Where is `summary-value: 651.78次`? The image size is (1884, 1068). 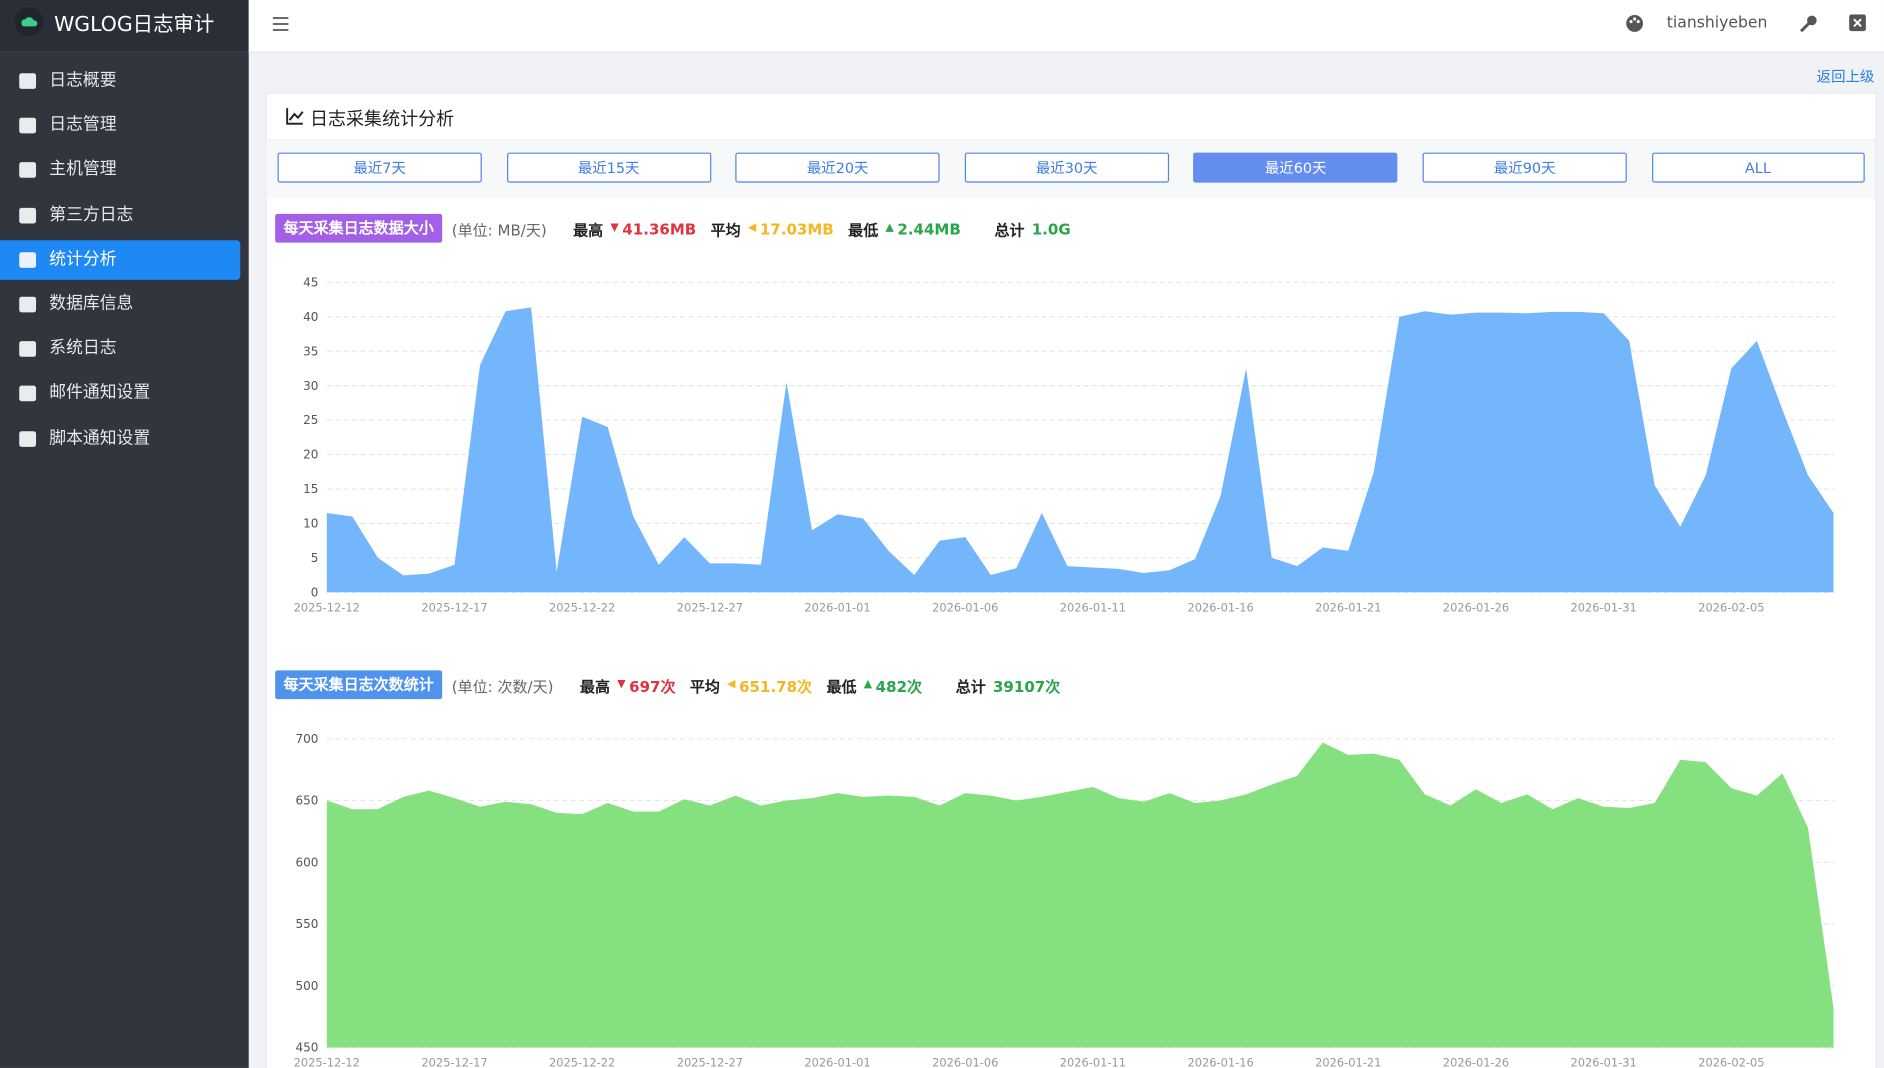
summary-value: 651.78次 is located at coordinates (776, 685).